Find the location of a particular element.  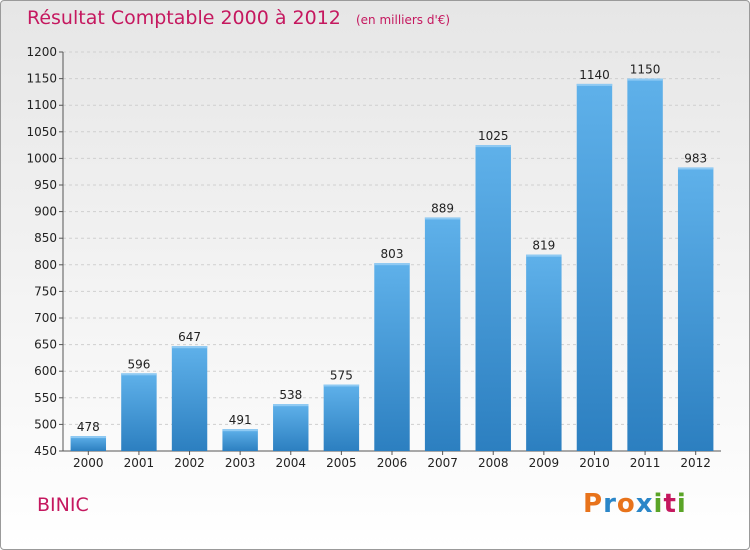

logo-letter: t is located at coordinates (670, 504).